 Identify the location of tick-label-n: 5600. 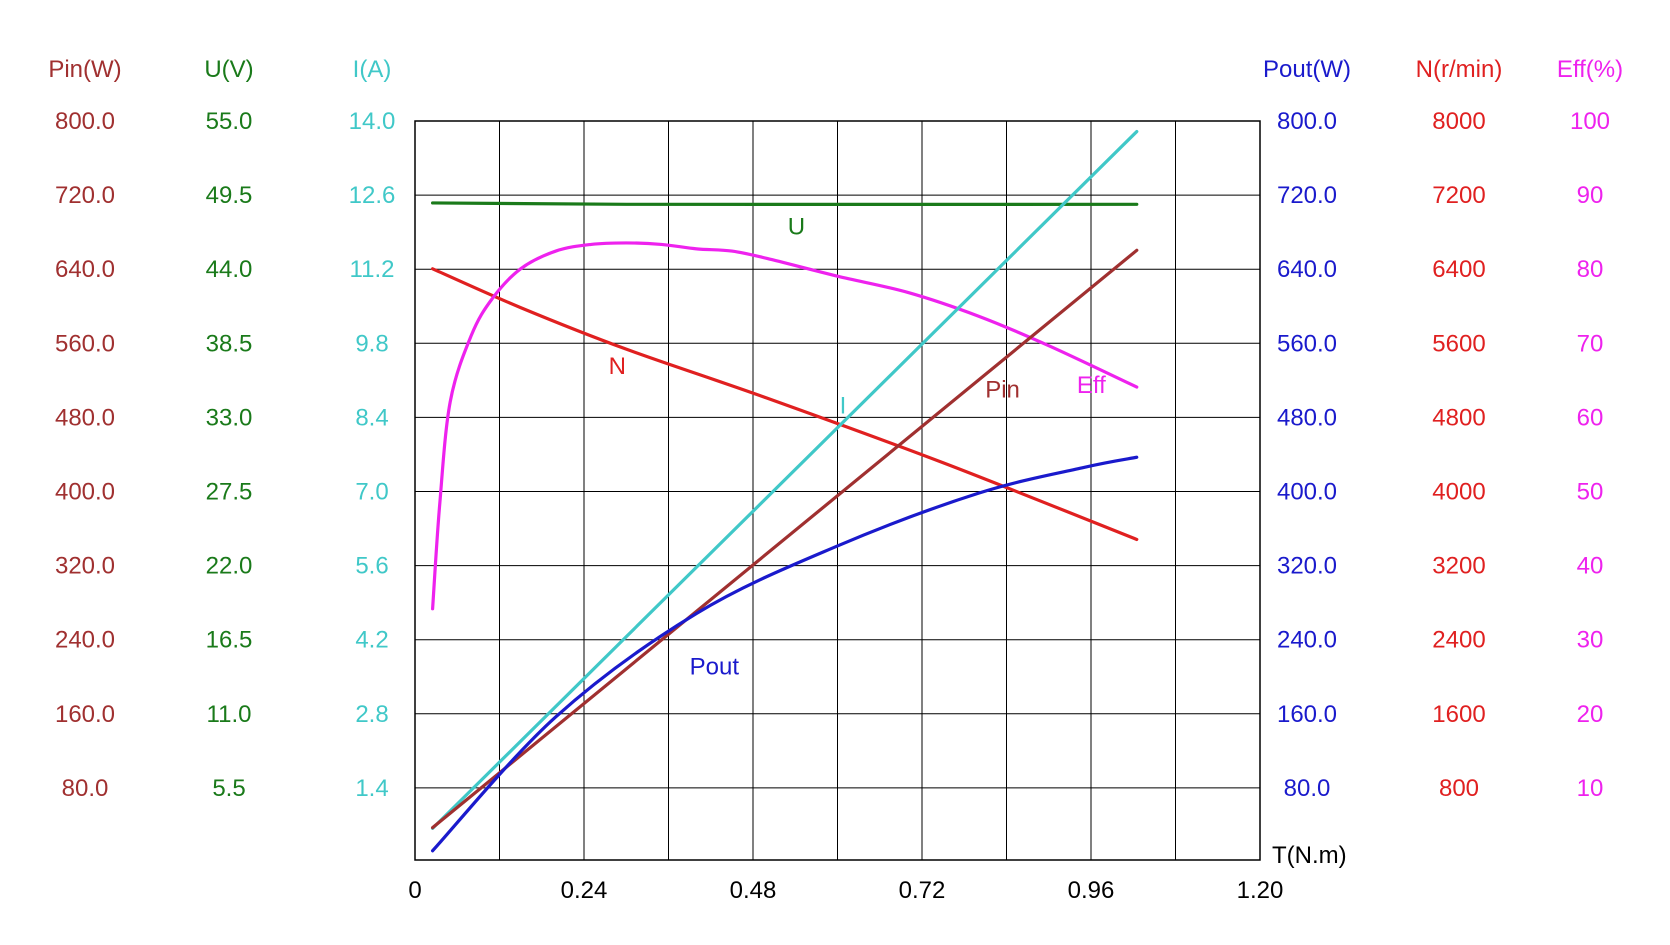
(1458, 343).